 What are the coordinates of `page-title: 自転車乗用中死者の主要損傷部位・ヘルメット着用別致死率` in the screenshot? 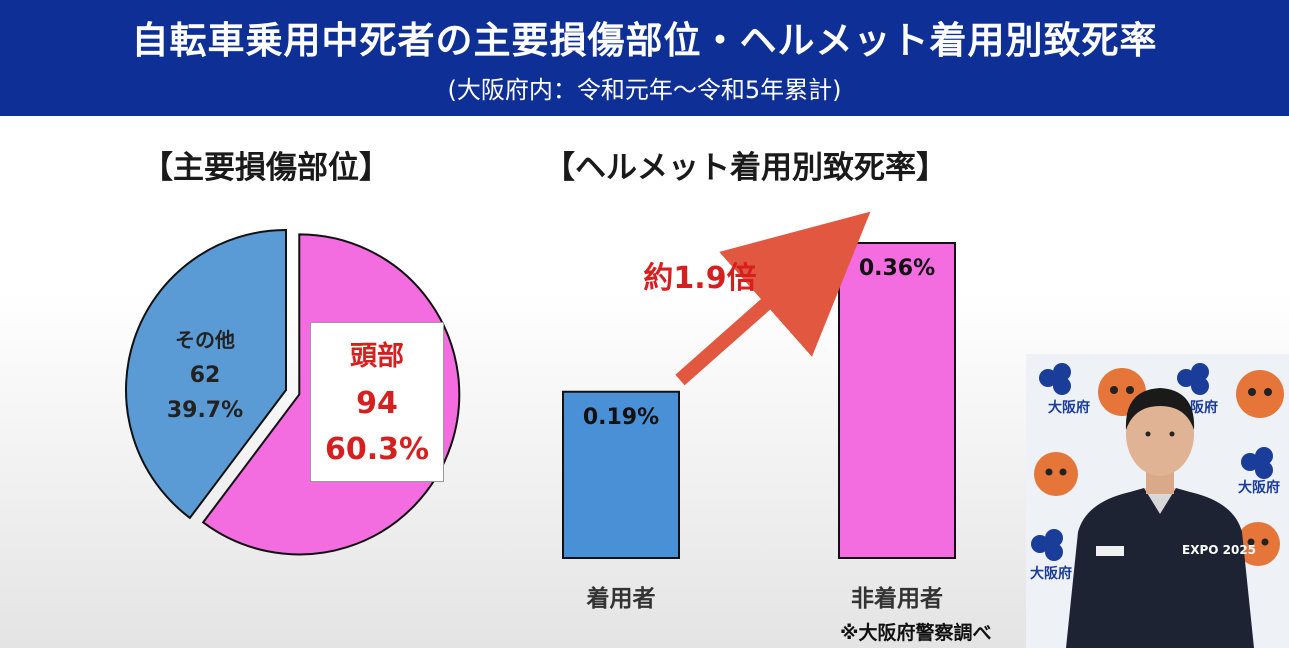 It's located at (644, 40).